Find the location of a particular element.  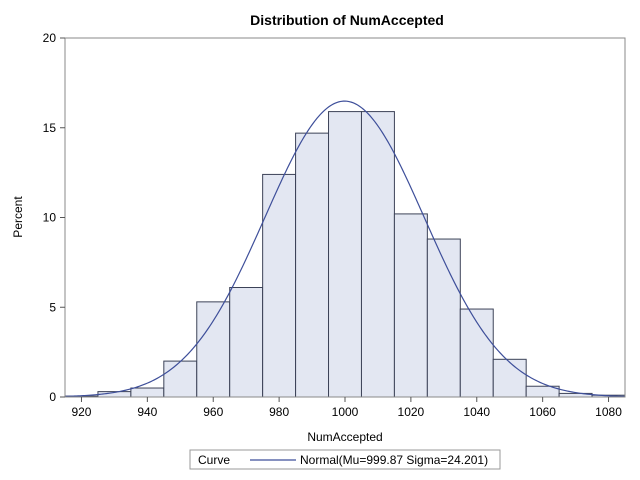

x-axis-ticks: 920 940 960 980 1000 1020 1040 1060 1080 is located at coordinates (346, 408).